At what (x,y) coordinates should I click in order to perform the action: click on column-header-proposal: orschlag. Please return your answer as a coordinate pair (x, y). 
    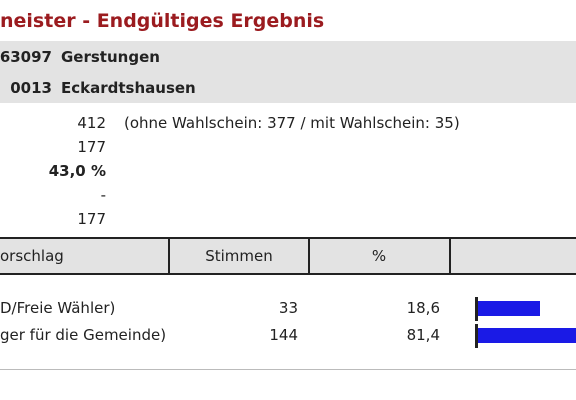
    Looking at the image, I should click on (32, 256).